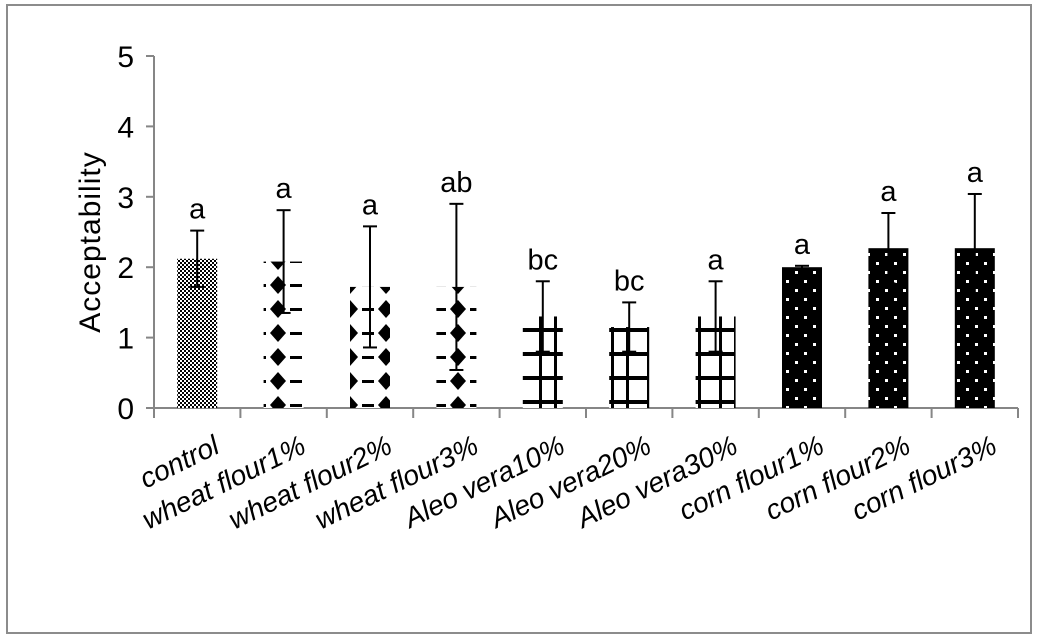  I want to click on significance-label: ab, so click(456, 183).